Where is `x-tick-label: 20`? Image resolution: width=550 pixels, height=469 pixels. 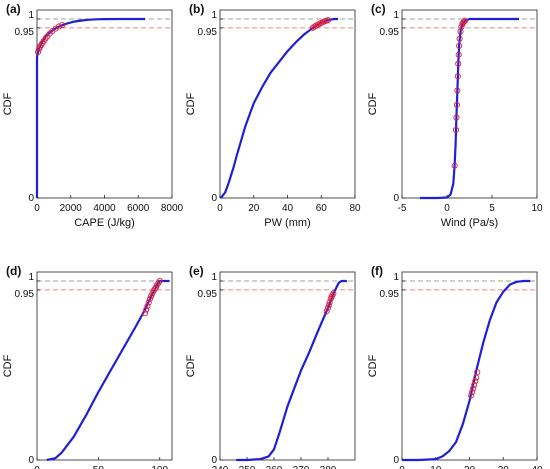
x-tick-label: 20 is located at coordinates (470, 467).